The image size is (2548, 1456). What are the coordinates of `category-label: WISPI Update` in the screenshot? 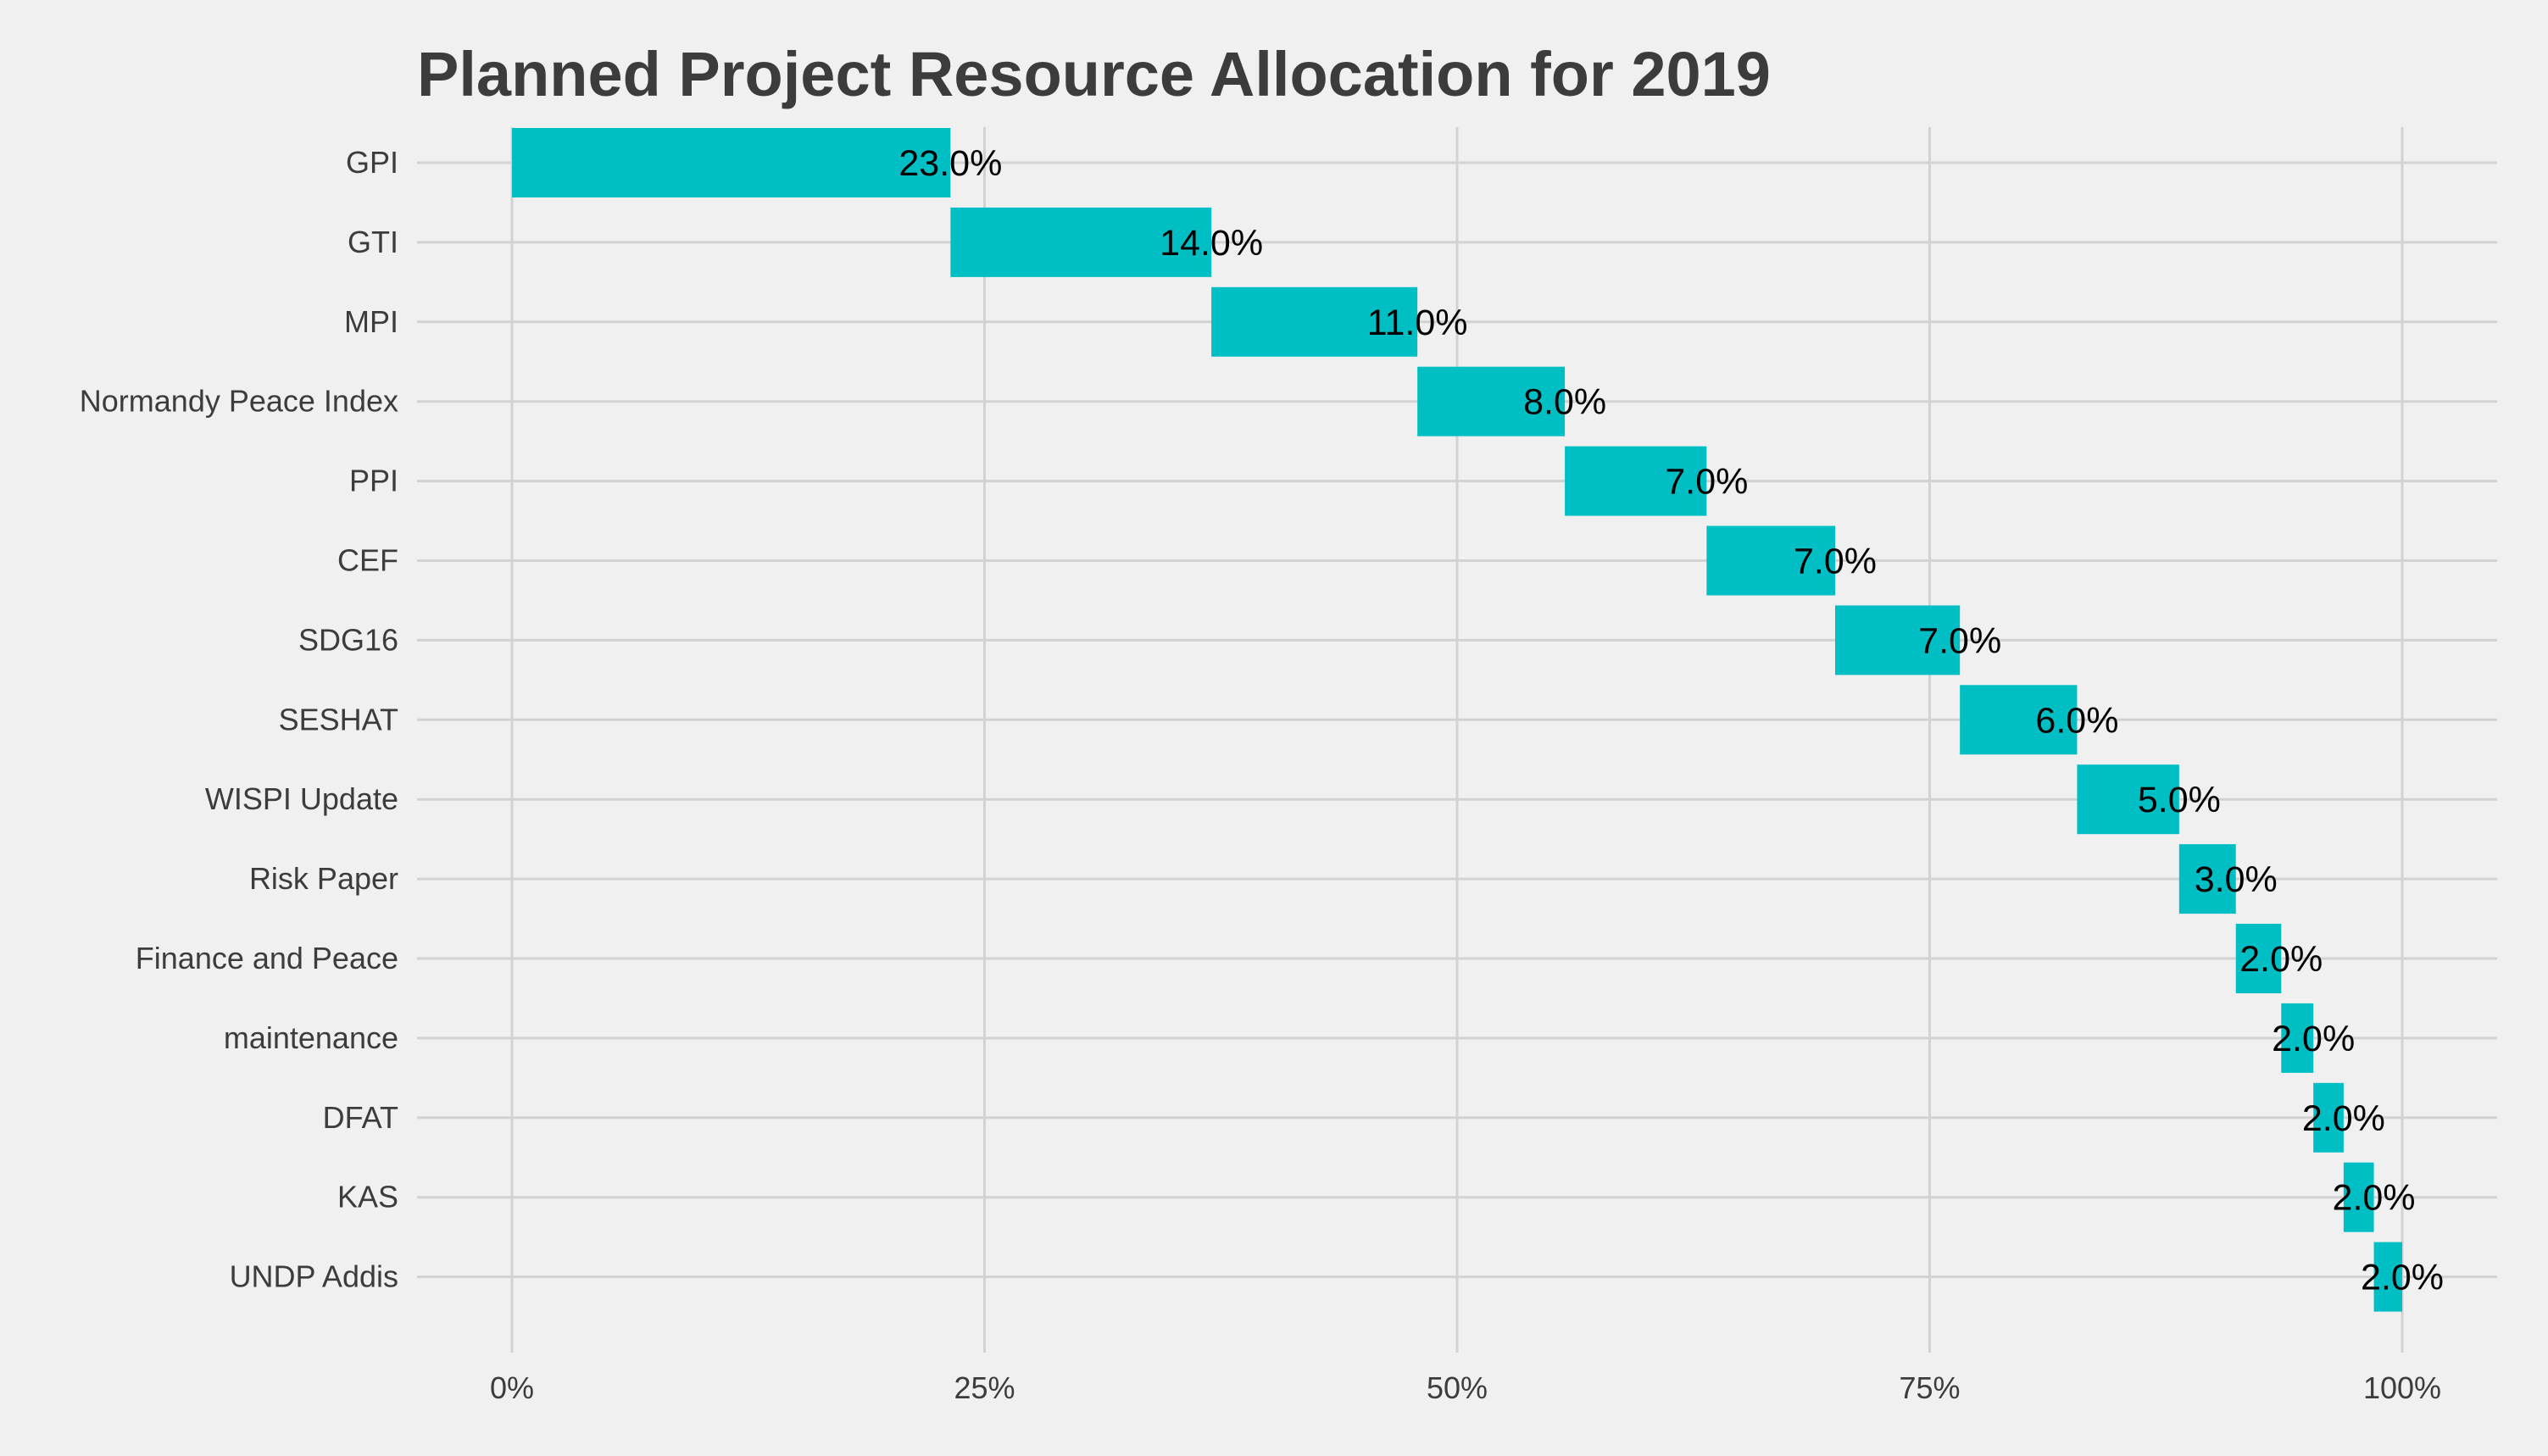 It's located at (301, 799).